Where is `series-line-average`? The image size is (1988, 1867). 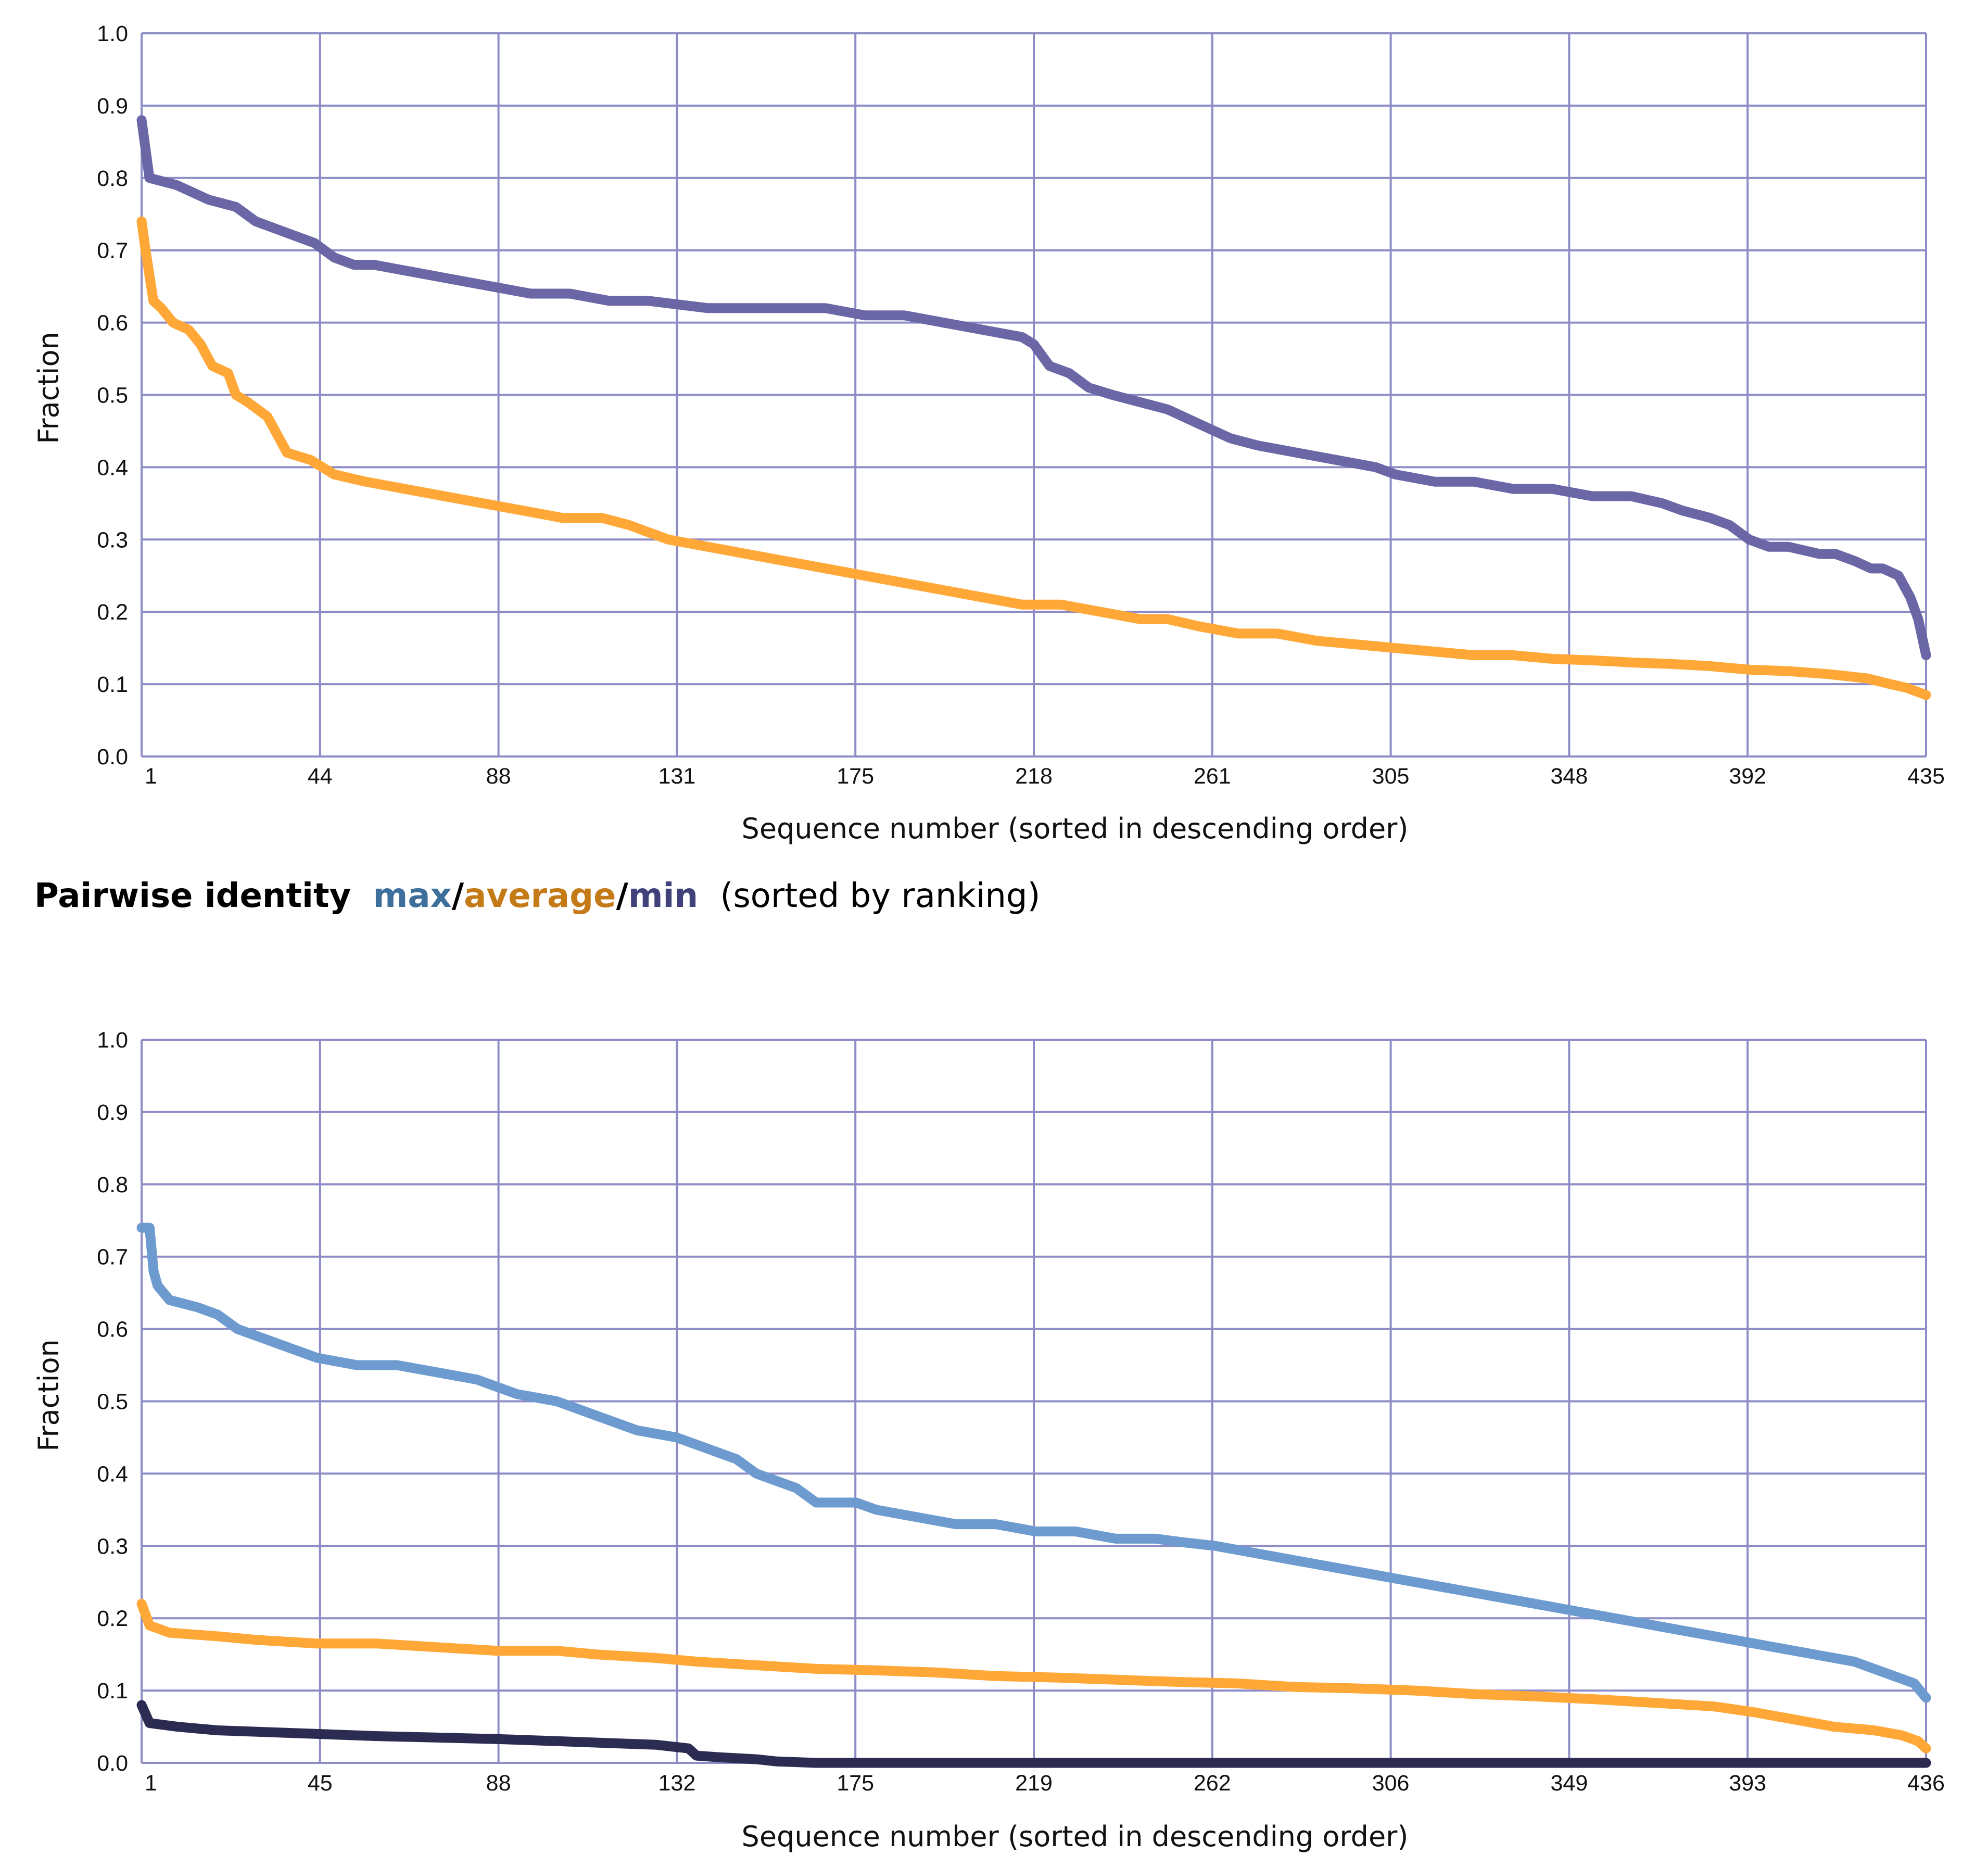
series-line-average is located at coordinates (1033, 1676).